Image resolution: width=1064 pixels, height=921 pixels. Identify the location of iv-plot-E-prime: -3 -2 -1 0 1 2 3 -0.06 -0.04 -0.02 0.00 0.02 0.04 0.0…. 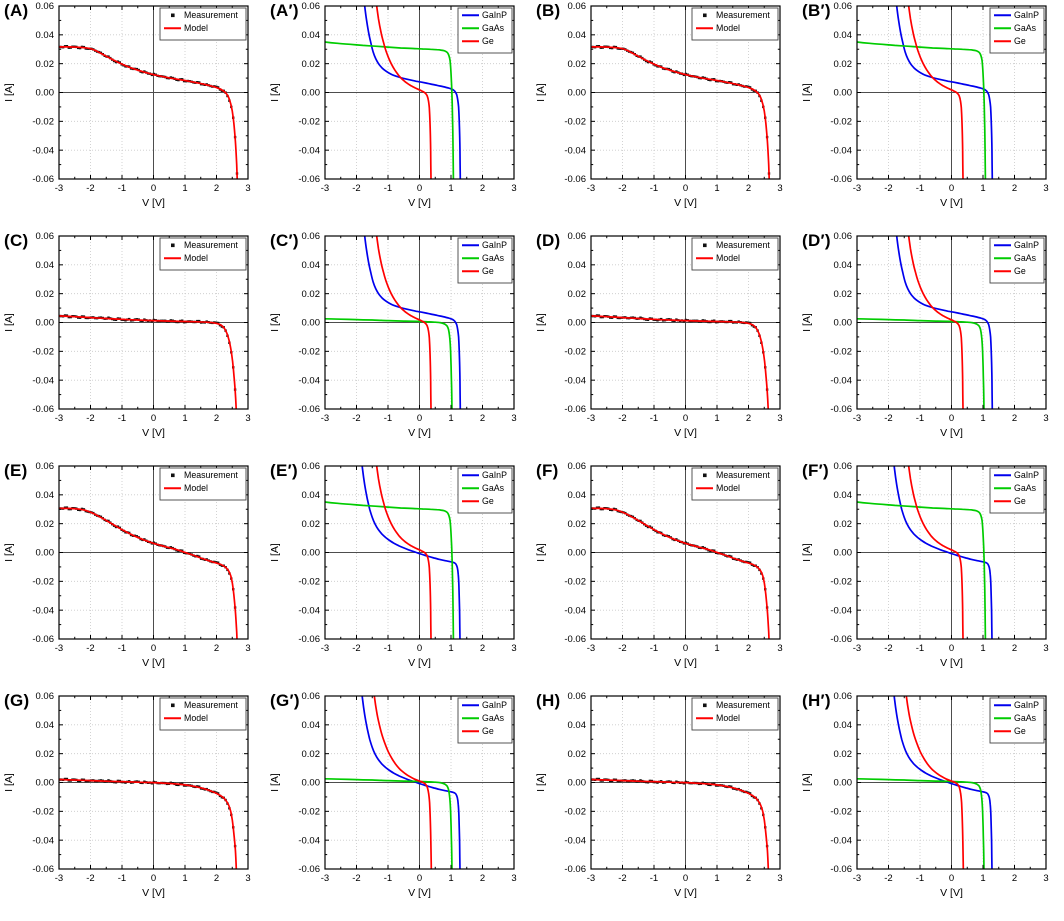
(393, 565).